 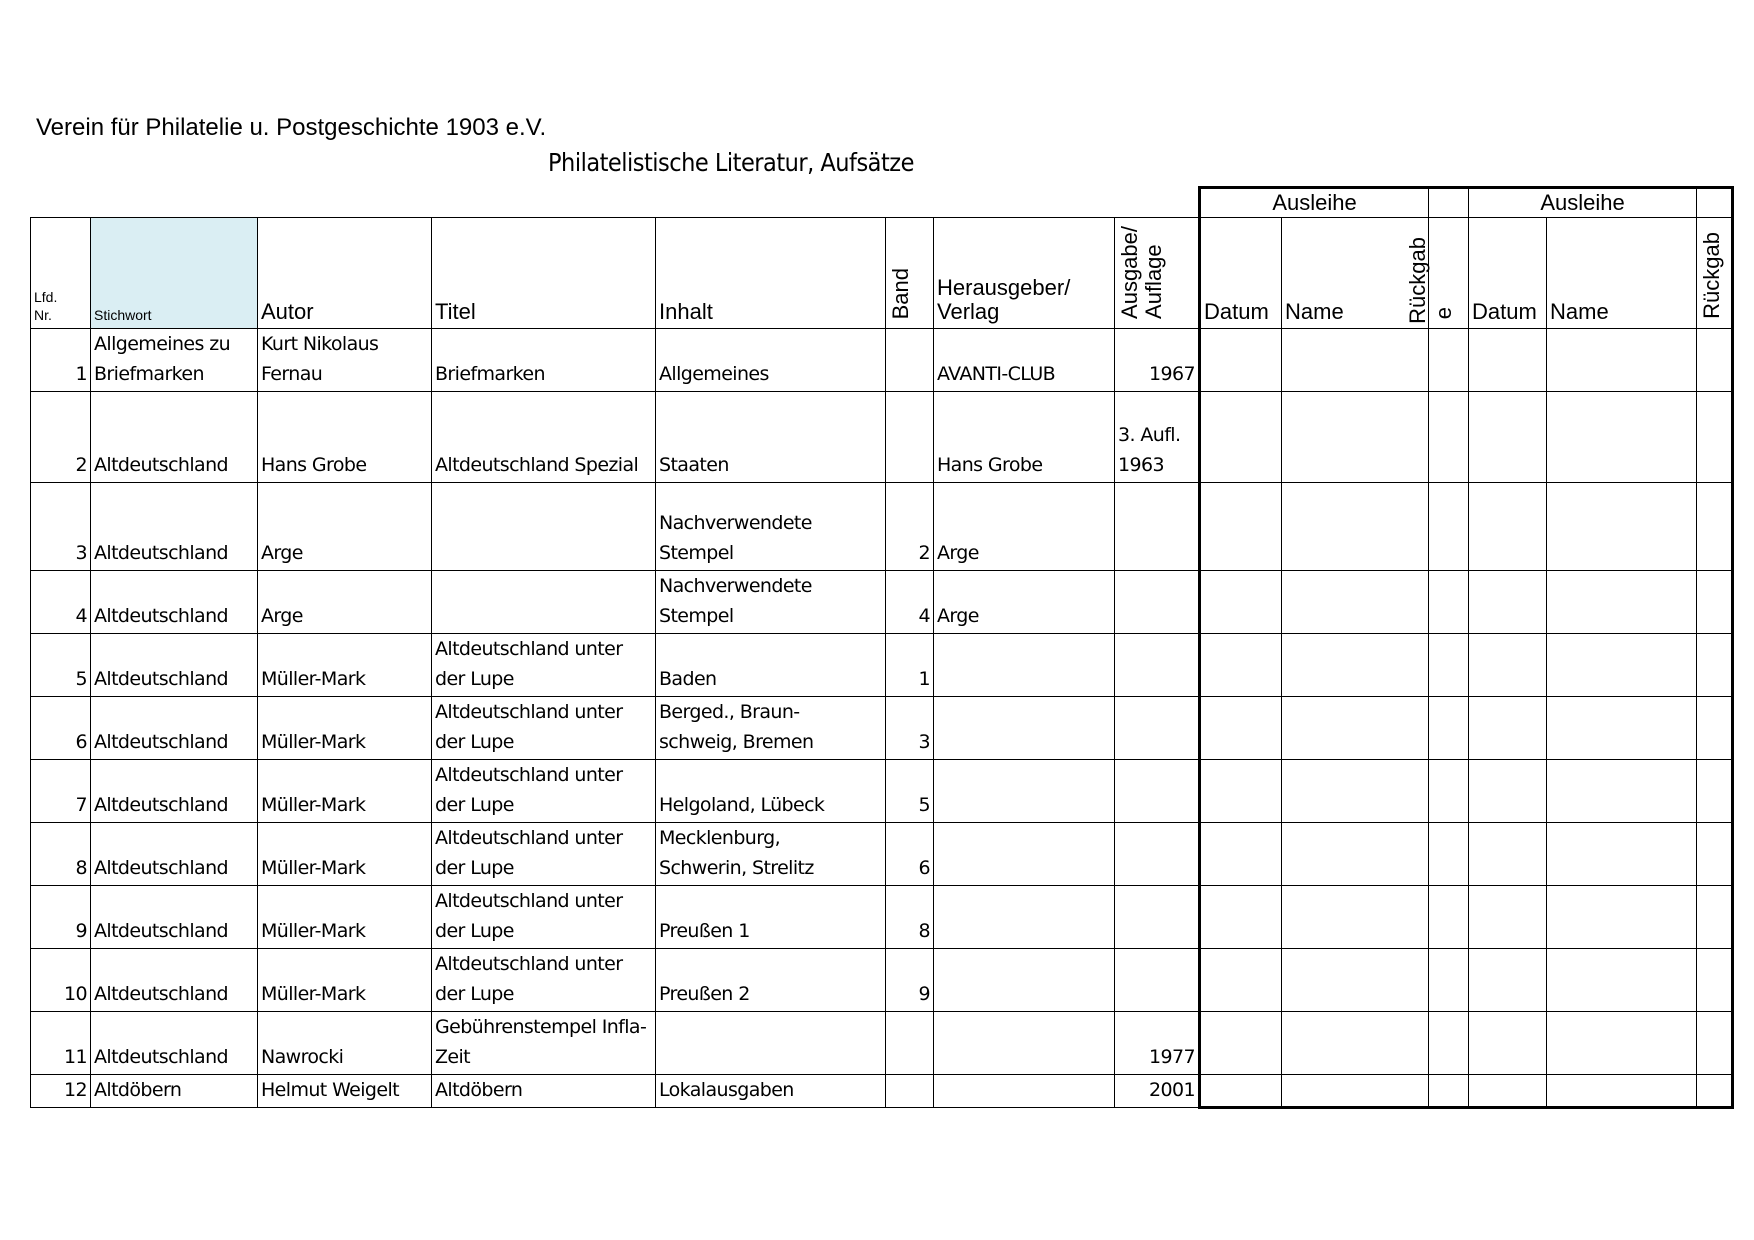 What do you see at coordinates (770, 602) in the screenshot?
I see `cell-inhalt: Nachverwendete Stempel` at bounding box center [770, 602].